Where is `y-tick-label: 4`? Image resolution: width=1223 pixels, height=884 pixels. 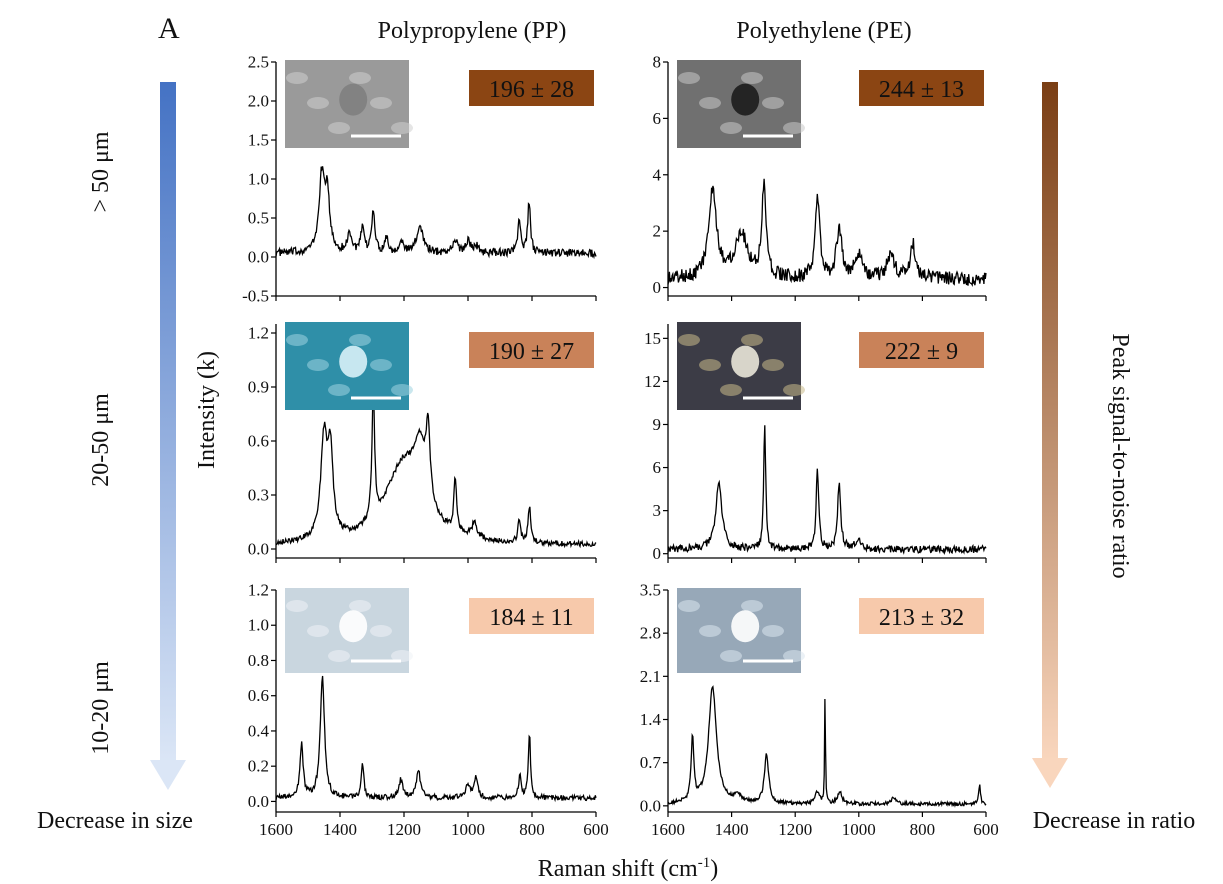 y-tick-label: 4 is located at coordinates (657, 174).